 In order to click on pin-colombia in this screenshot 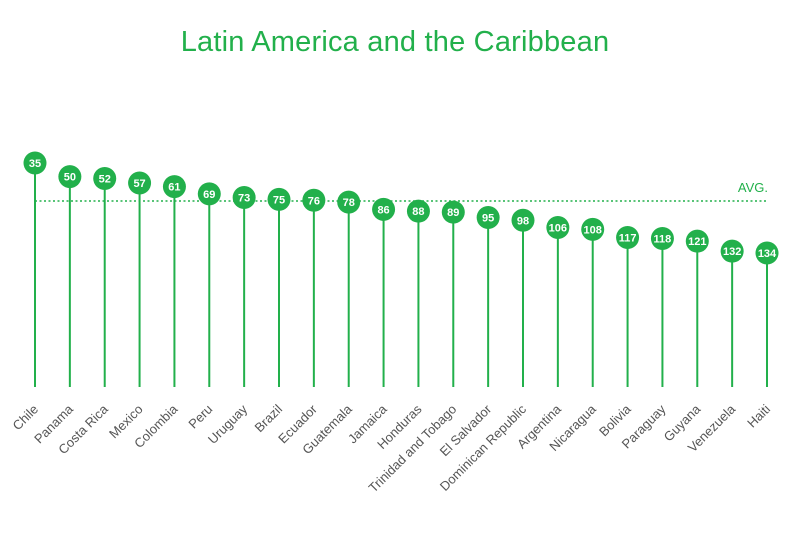, I will do `click(174, 187)`.